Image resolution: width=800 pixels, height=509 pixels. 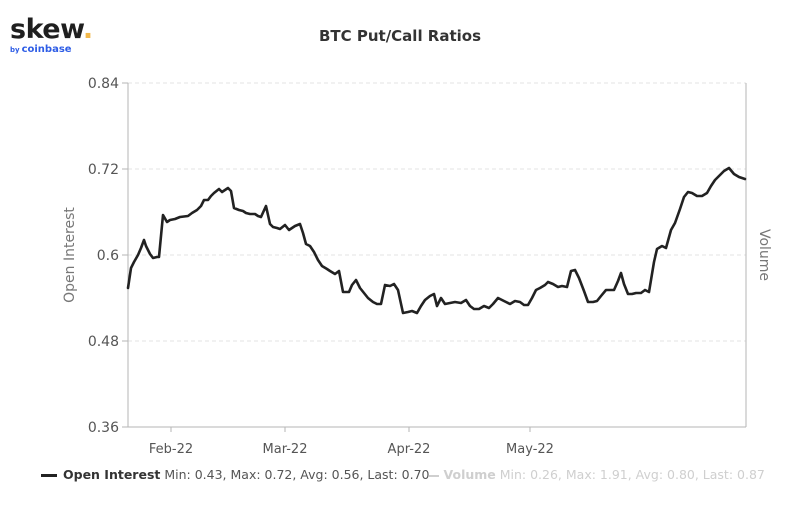 I want to click on x-tick-label: Feb-22, so click(x=171, y=449).